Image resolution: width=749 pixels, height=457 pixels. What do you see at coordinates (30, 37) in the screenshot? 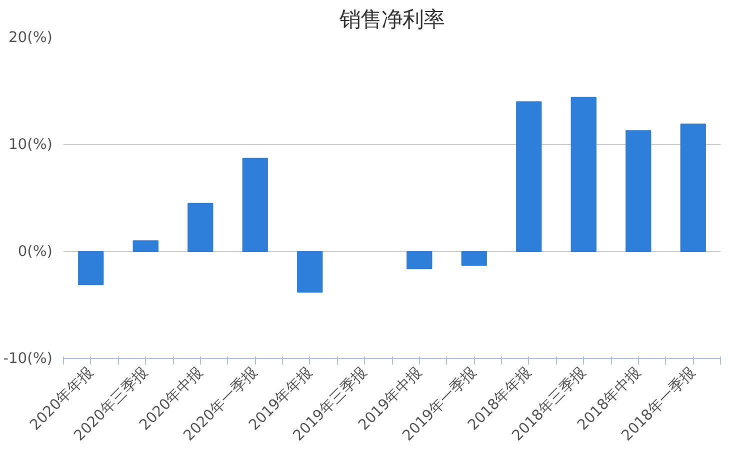
I see `y-tick-label: 20(%)` at bounding box center [30, 37].